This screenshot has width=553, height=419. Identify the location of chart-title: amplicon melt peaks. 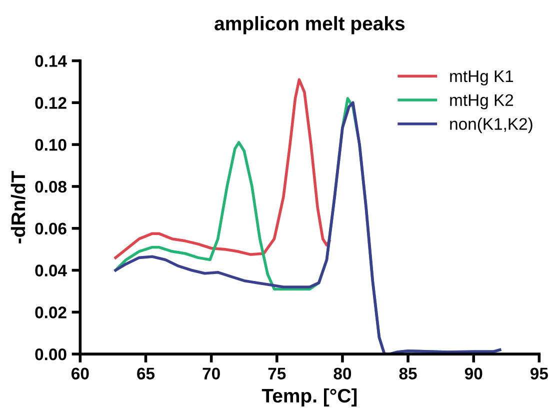
(309, 25).